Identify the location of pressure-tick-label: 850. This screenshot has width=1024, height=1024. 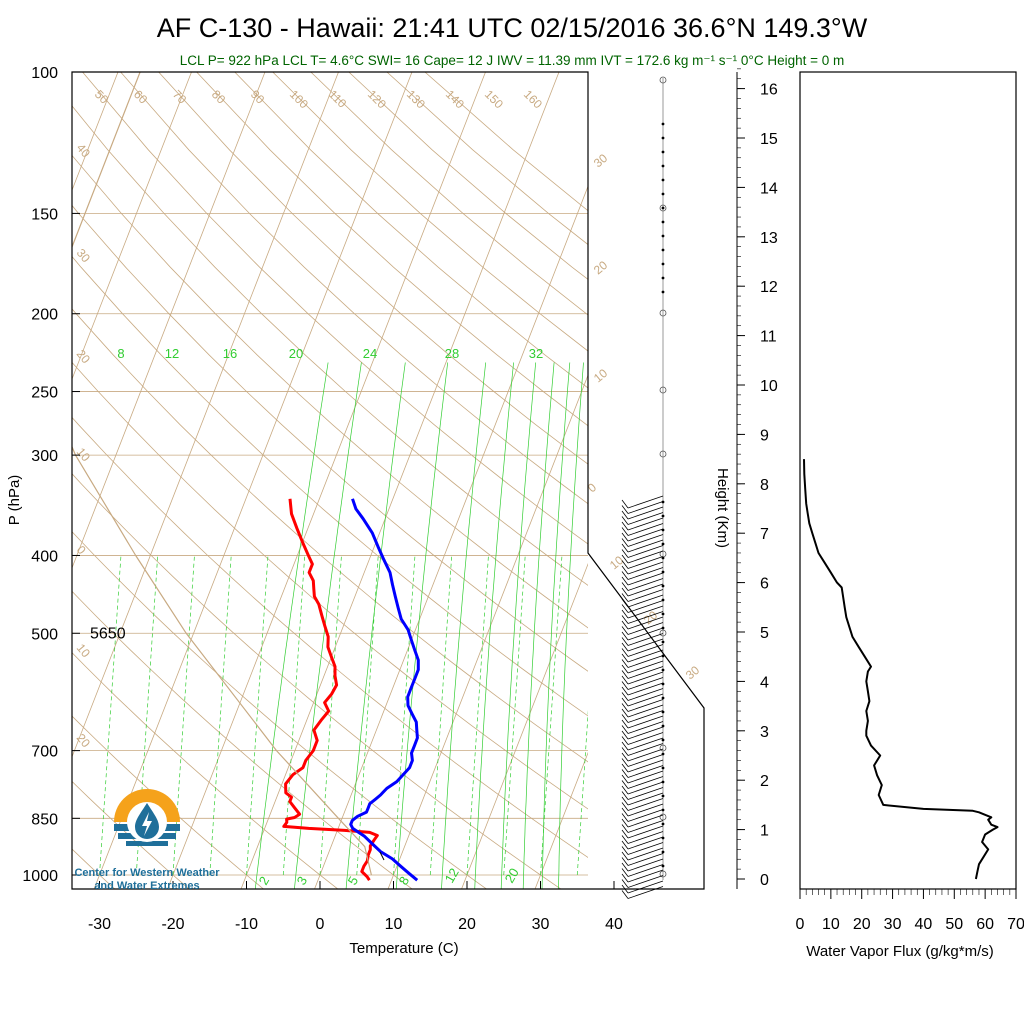
(44, 819).